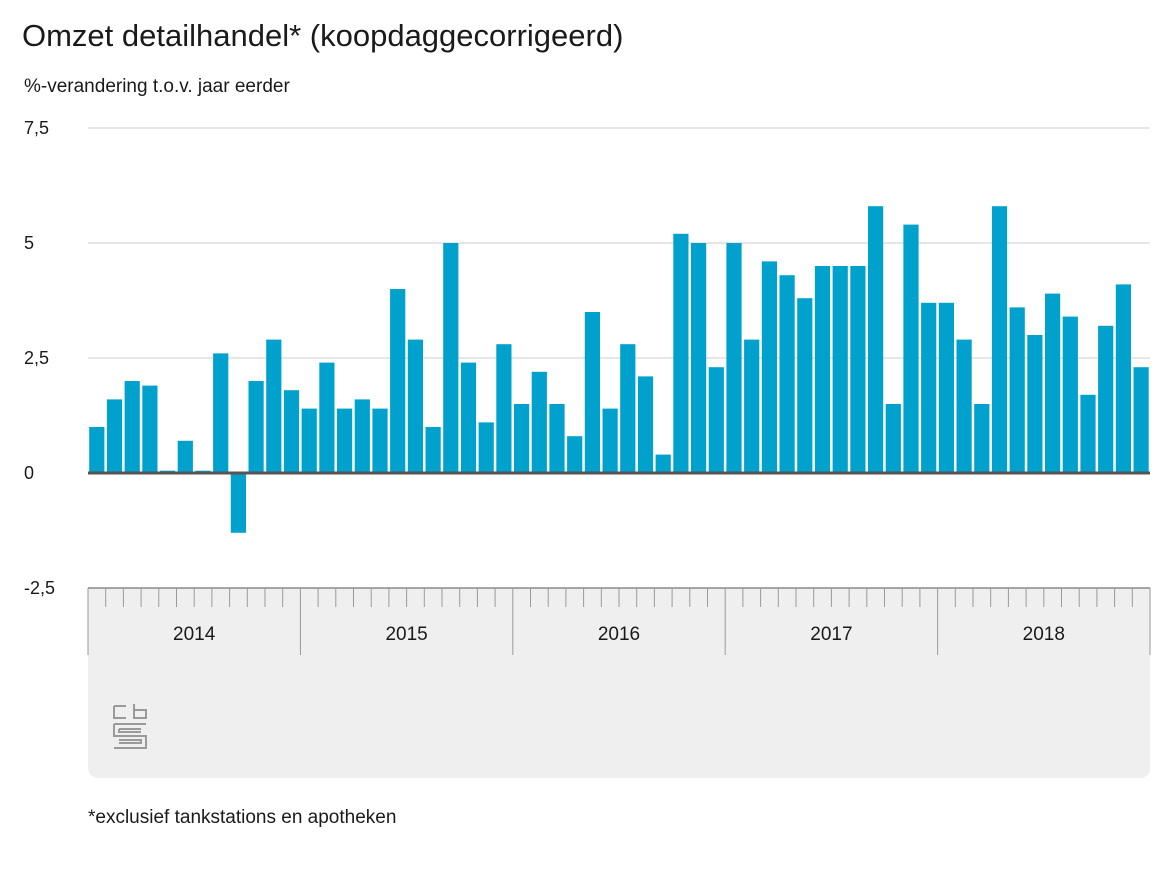 The height and width of the screenshot is (878, 1170). I want to click on cbs-logo-icon, so click(130, 726).